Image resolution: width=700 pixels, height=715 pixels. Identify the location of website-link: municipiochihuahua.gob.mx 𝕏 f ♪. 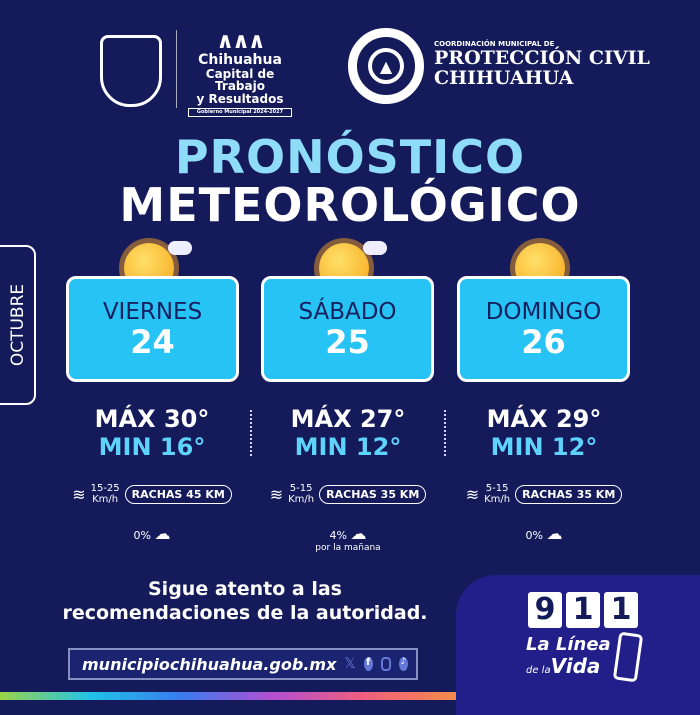
(243, 664).